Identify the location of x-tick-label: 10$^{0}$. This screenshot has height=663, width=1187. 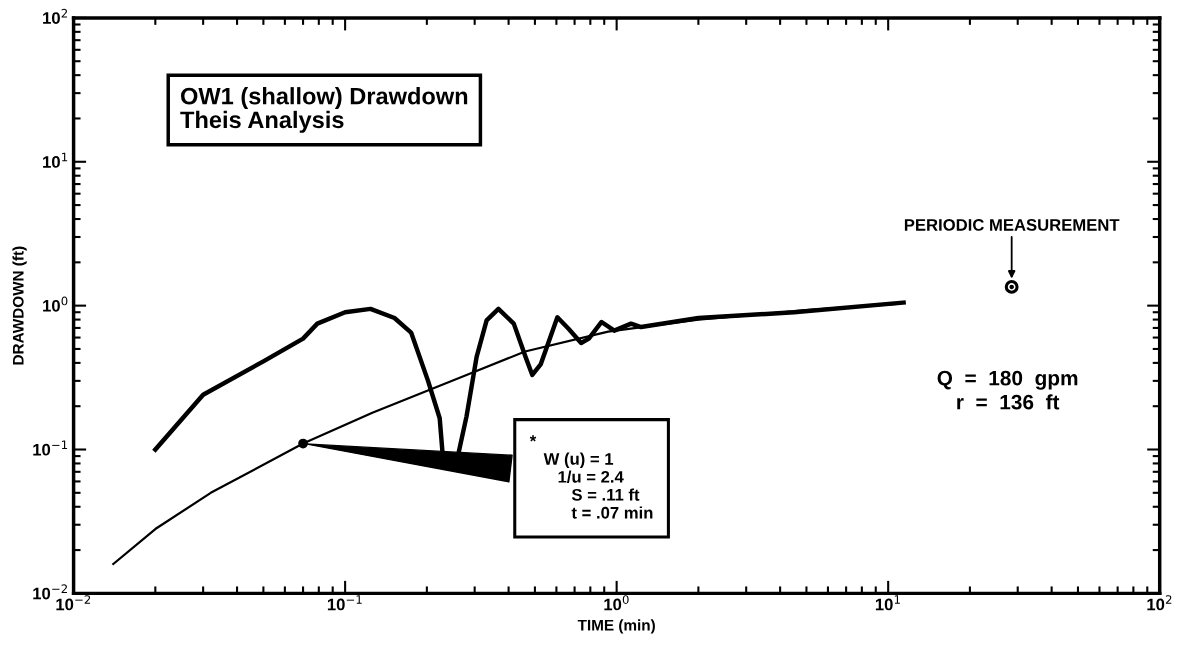
(616, 603).